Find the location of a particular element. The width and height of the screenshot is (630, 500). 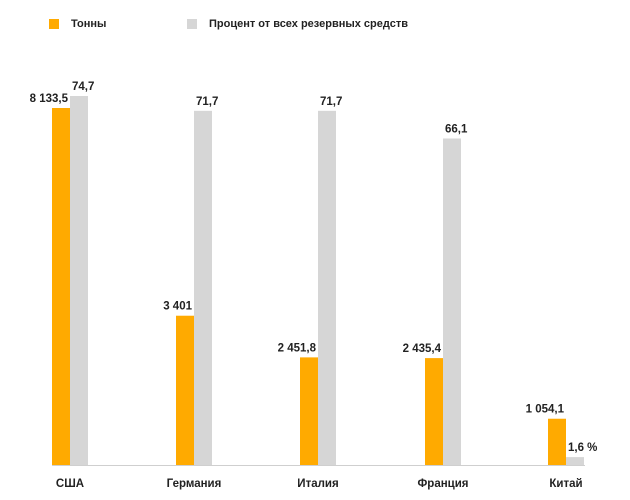

x-tick-label: Франция is located at coordinates (442, 484).